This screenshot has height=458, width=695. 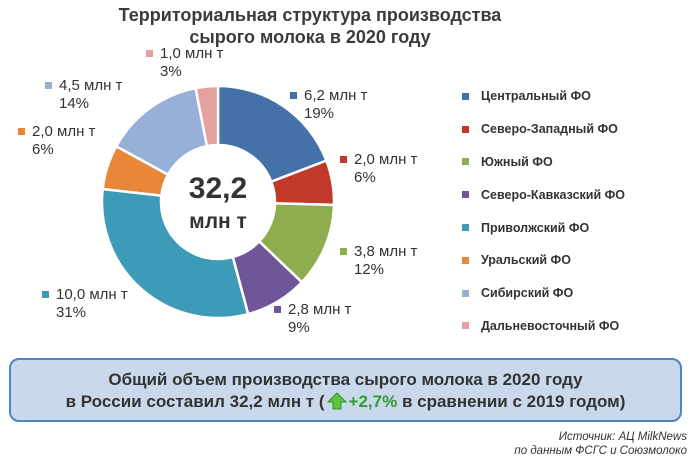 What do you see at coordinates (369, 269) in the screenshot?
I see `slice-percent-label: 12%` at bounding box center [369, 269].